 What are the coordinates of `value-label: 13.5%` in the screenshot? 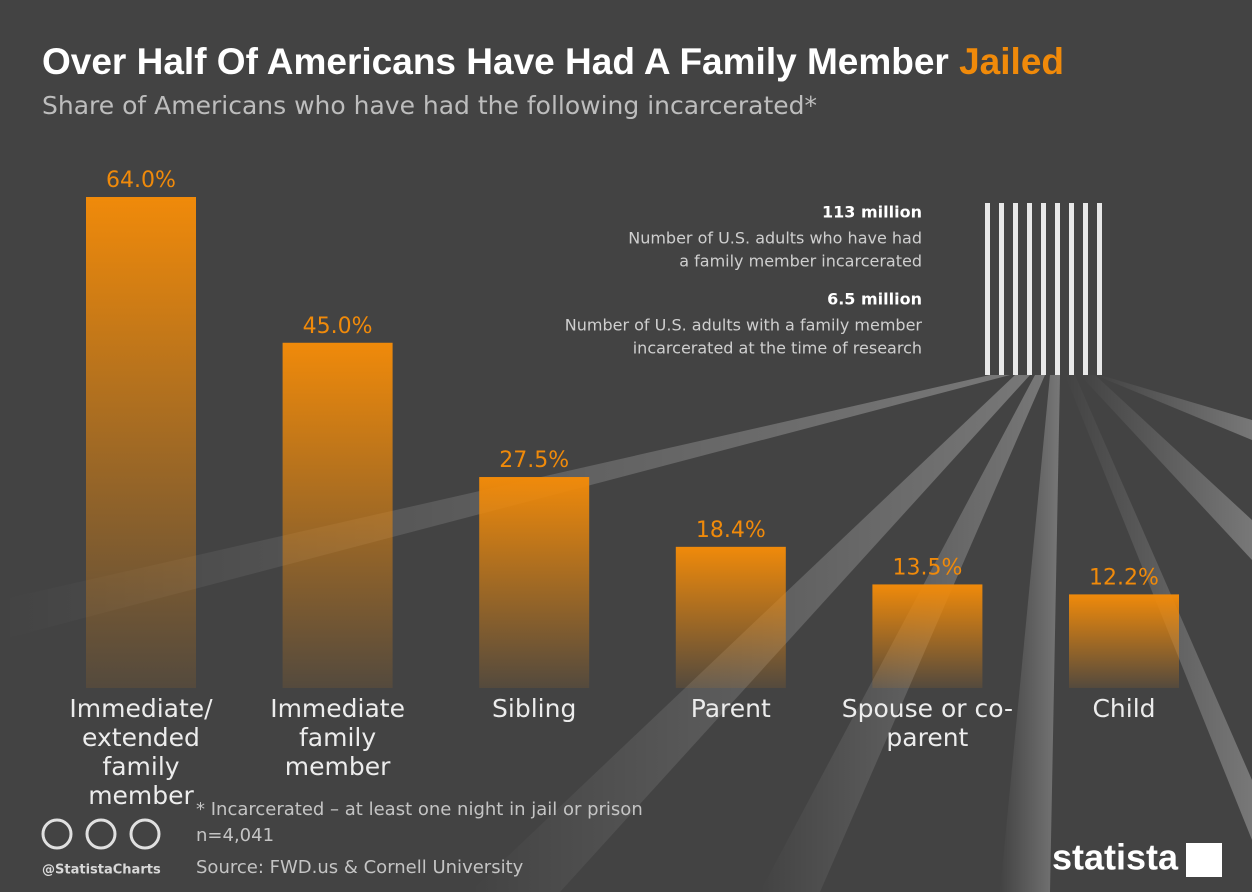 It's located at (927, 567).